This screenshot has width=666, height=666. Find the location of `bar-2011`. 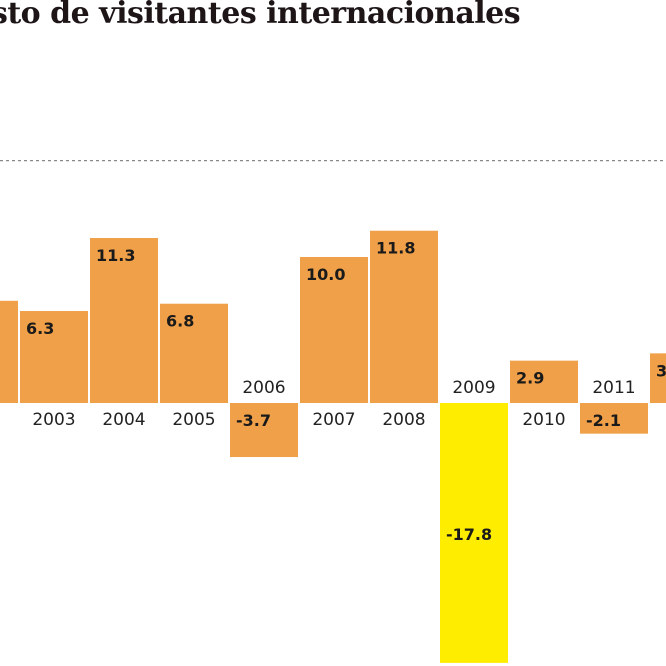

bar-2011 is located at coordinates (614, 418).